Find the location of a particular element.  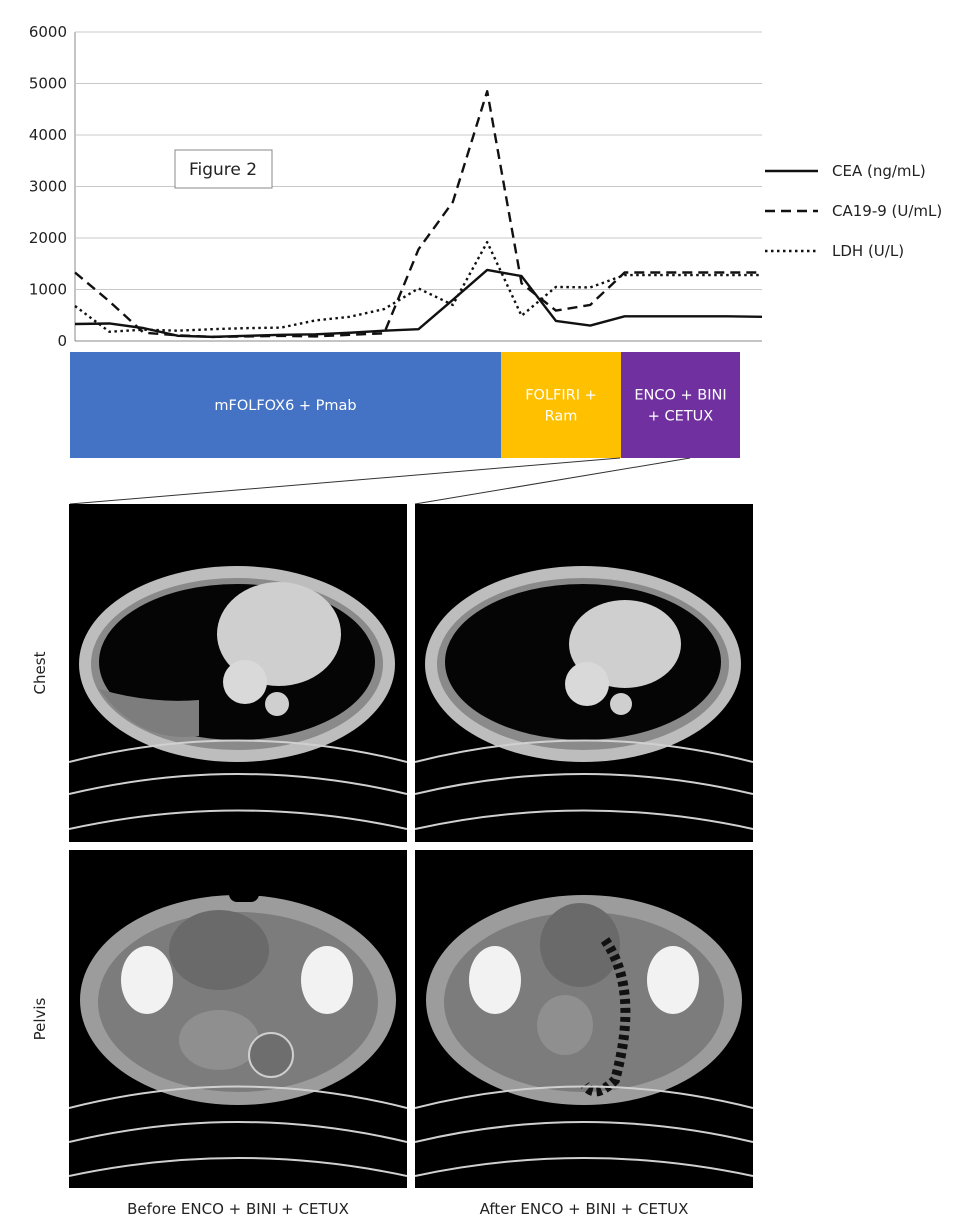

legend-label: CEA (ng/mL) is located at coordinates (879, 171).